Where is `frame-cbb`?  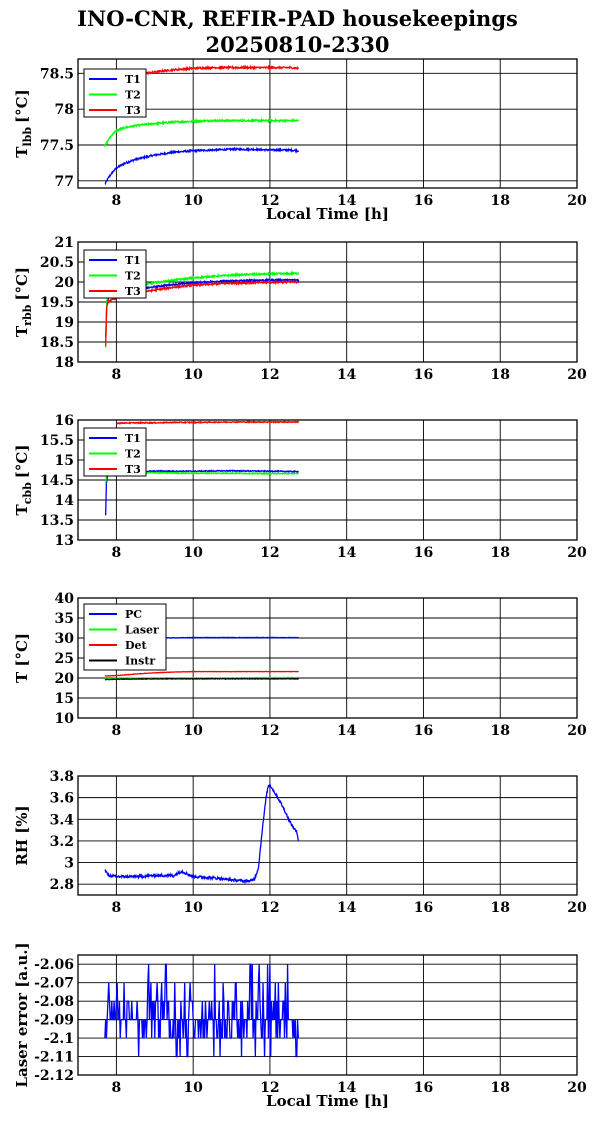 frame-cbb is located at coordinates (327, 480).